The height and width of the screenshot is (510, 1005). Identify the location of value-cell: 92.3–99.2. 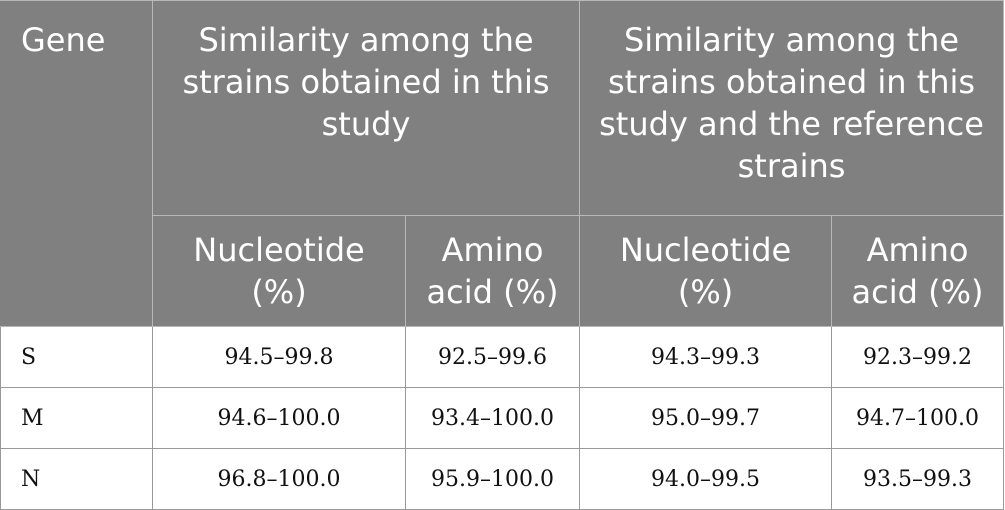
(918, 357).